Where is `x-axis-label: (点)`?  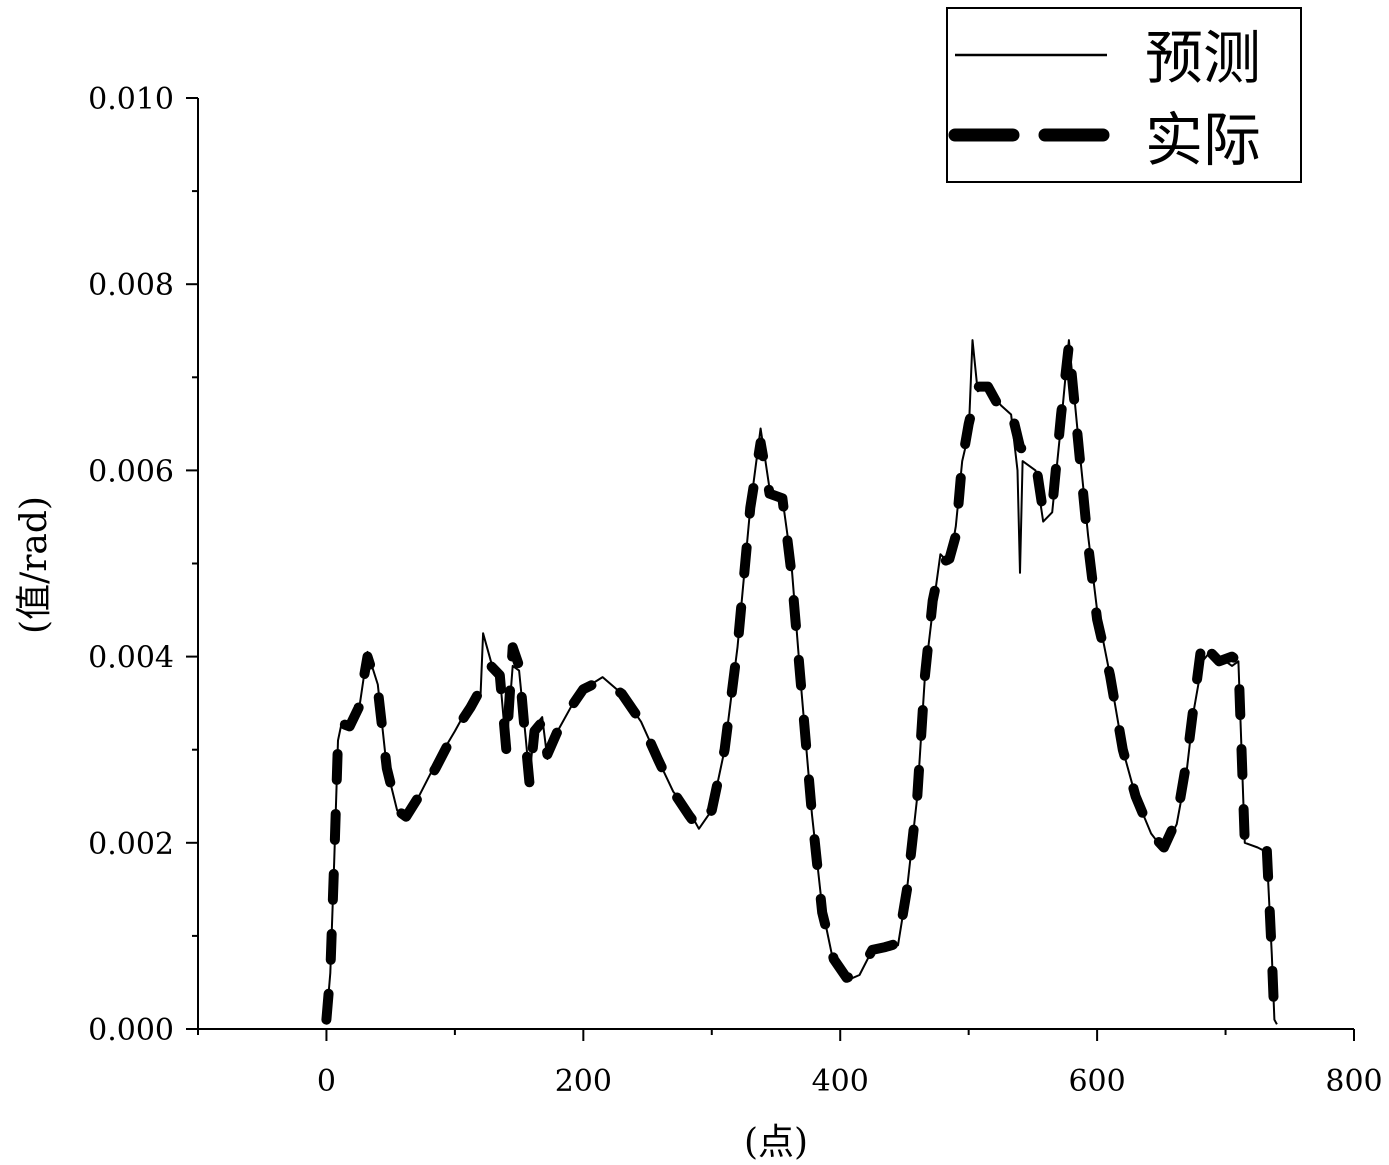
x-axis-label: (点) is located at coordinates (776, 1142).